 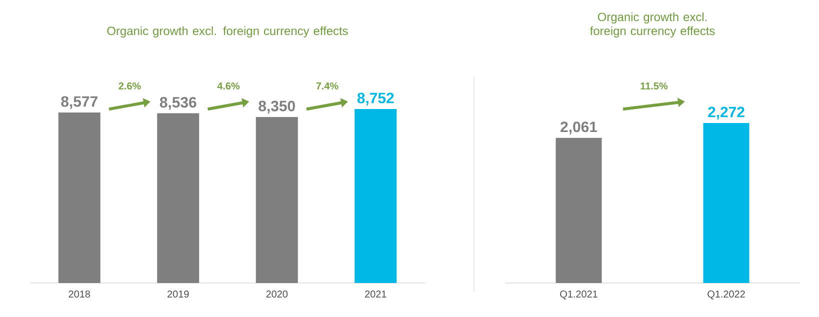 What do you see at coordinates (654, 86) in the screenshot?
I see `text: 11.5%` at bounding box center [654, 86].